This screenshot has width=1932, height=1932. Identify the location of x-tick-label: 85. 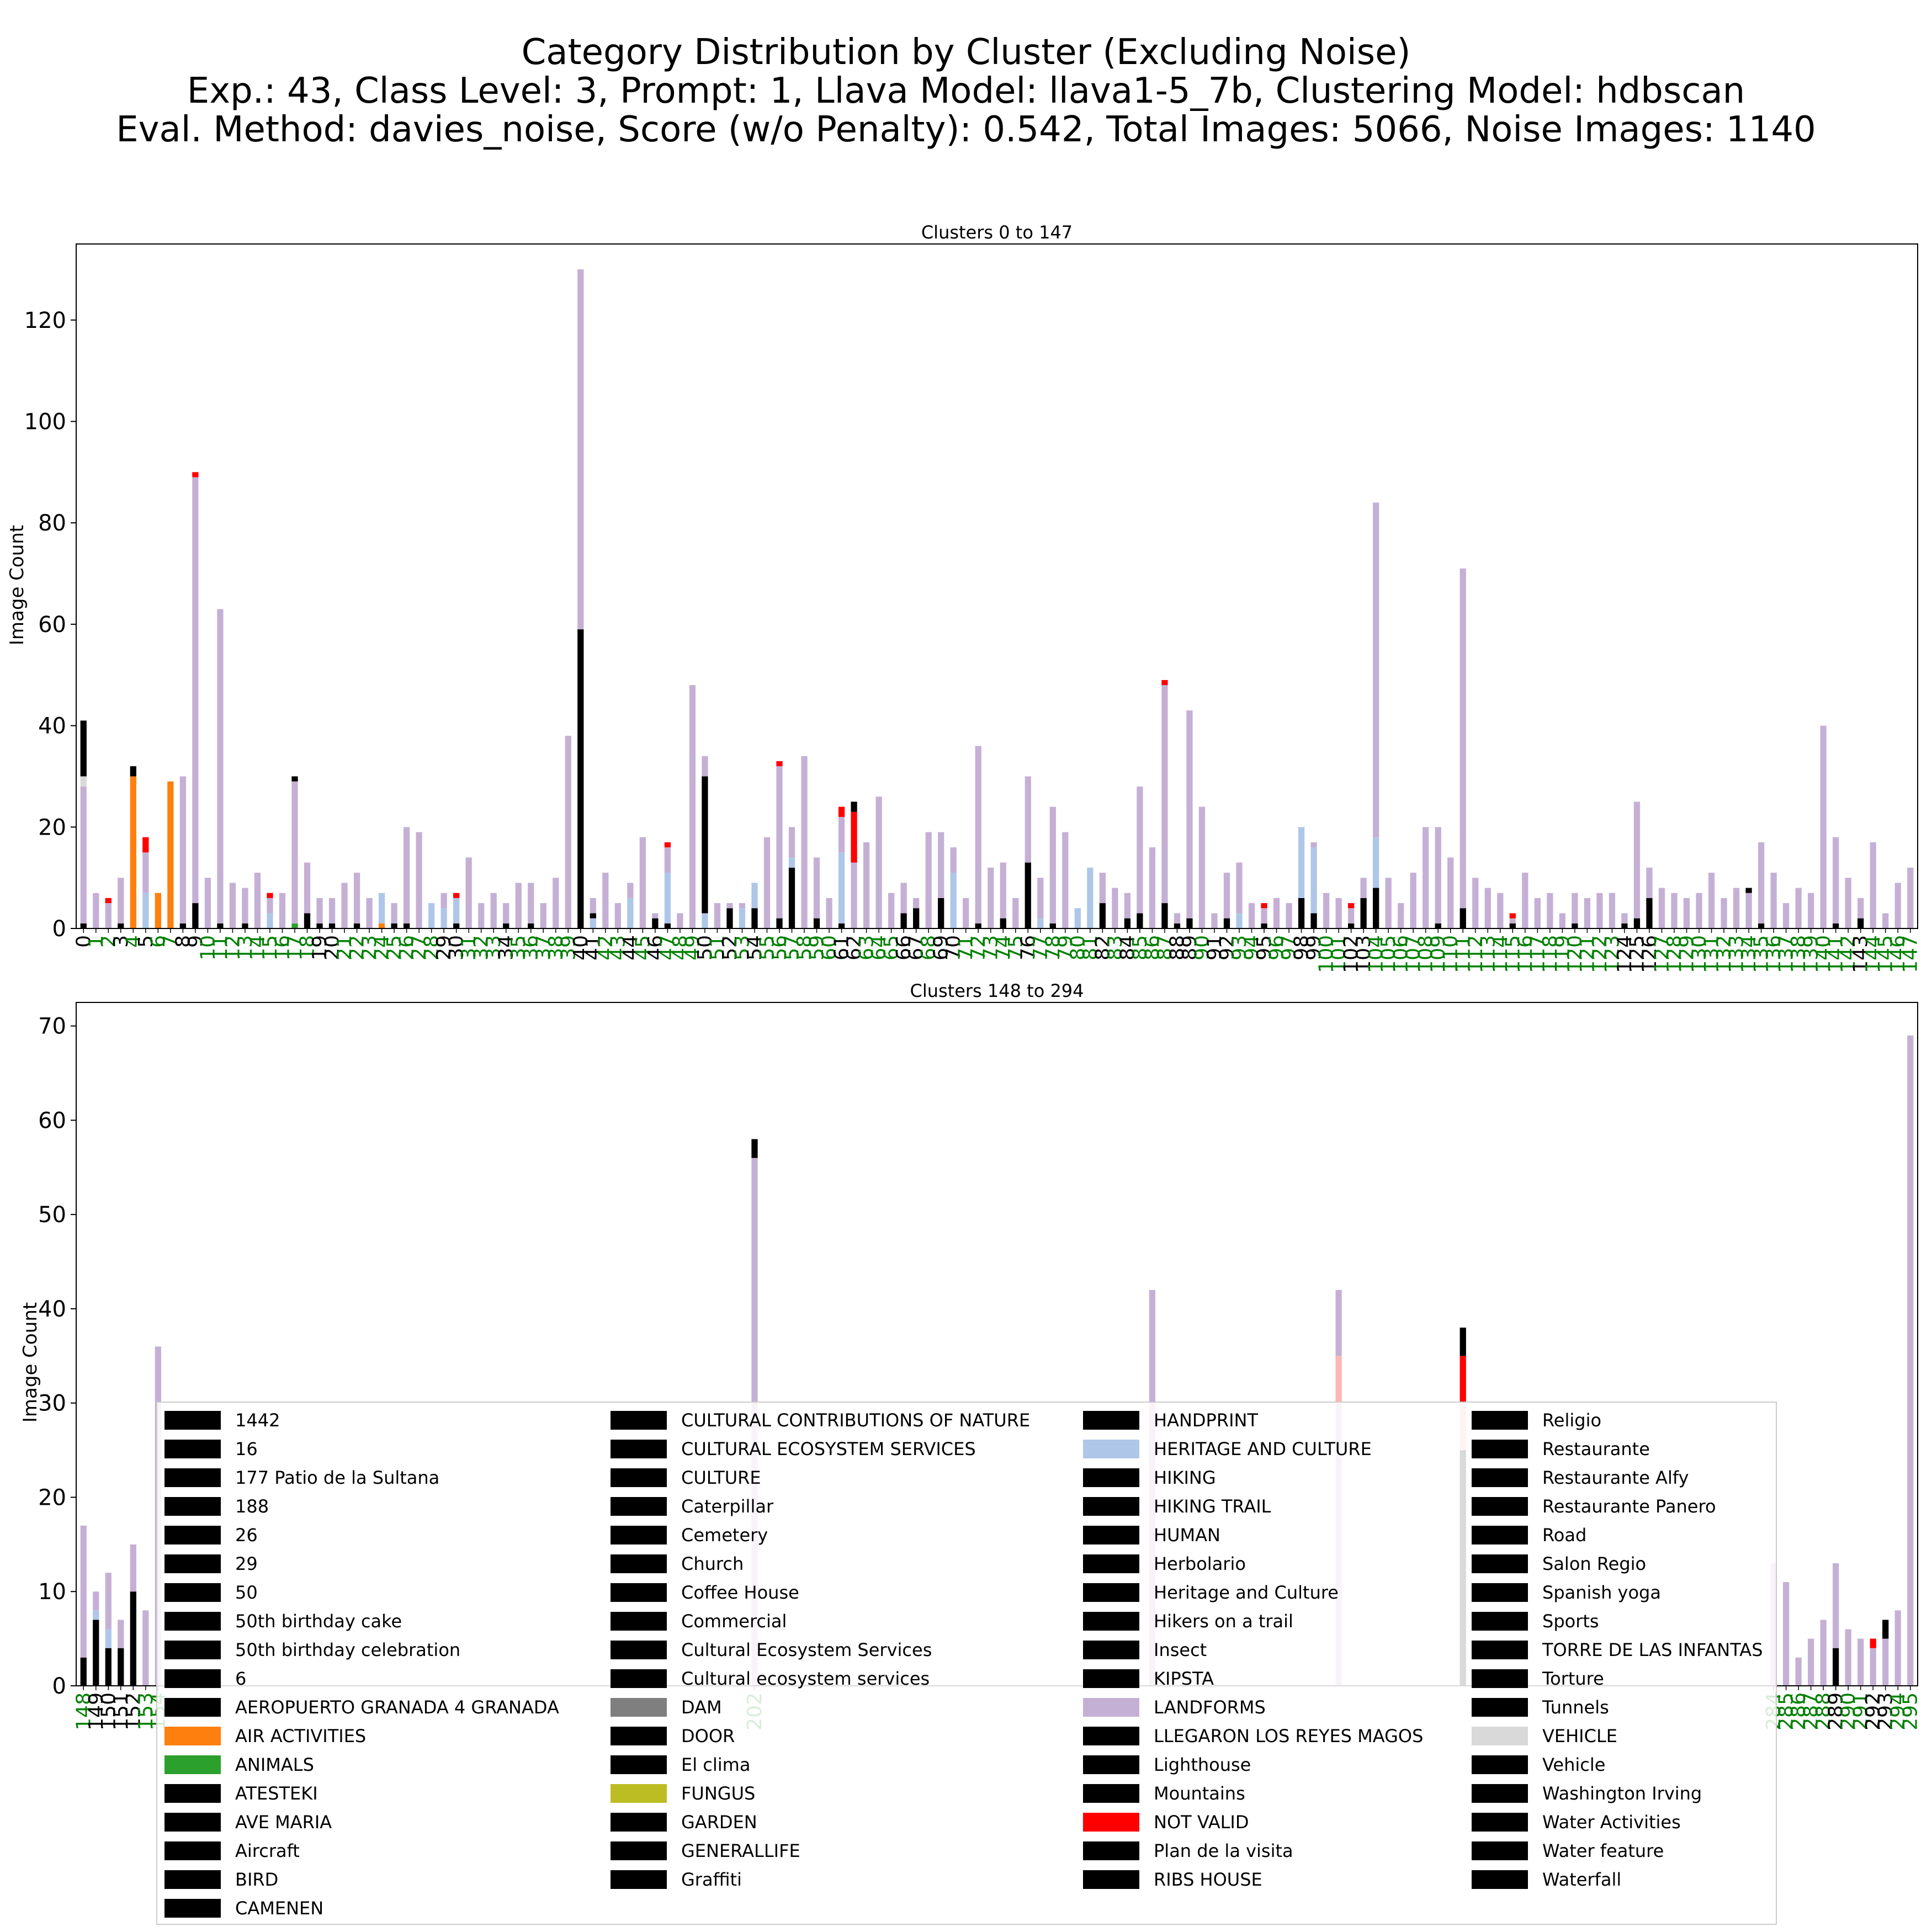
(1140, 947).